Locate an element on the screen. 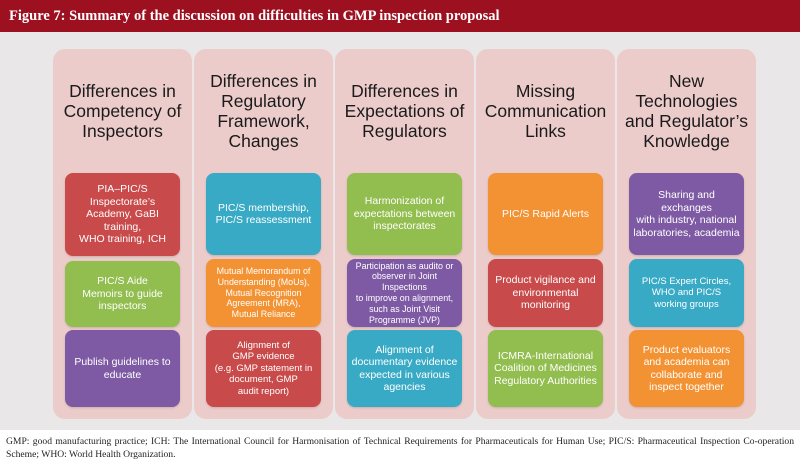 The image size is (800, 467). card-publish-guidelines: Publish guidelines to educate is located at coordinates (122, 368).